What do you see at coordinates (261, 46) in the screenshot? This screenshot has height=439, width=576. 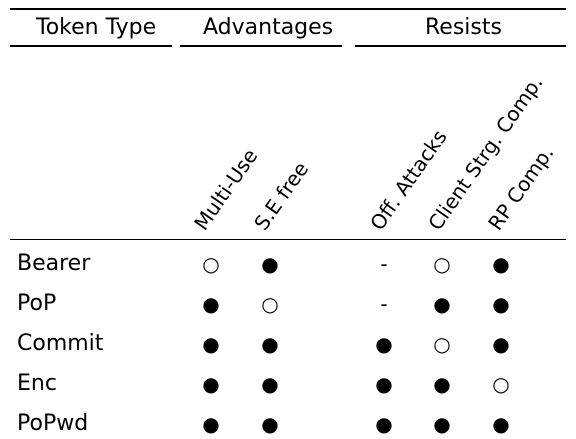 I see `underline-advantages` at bounding box center [261, 46].